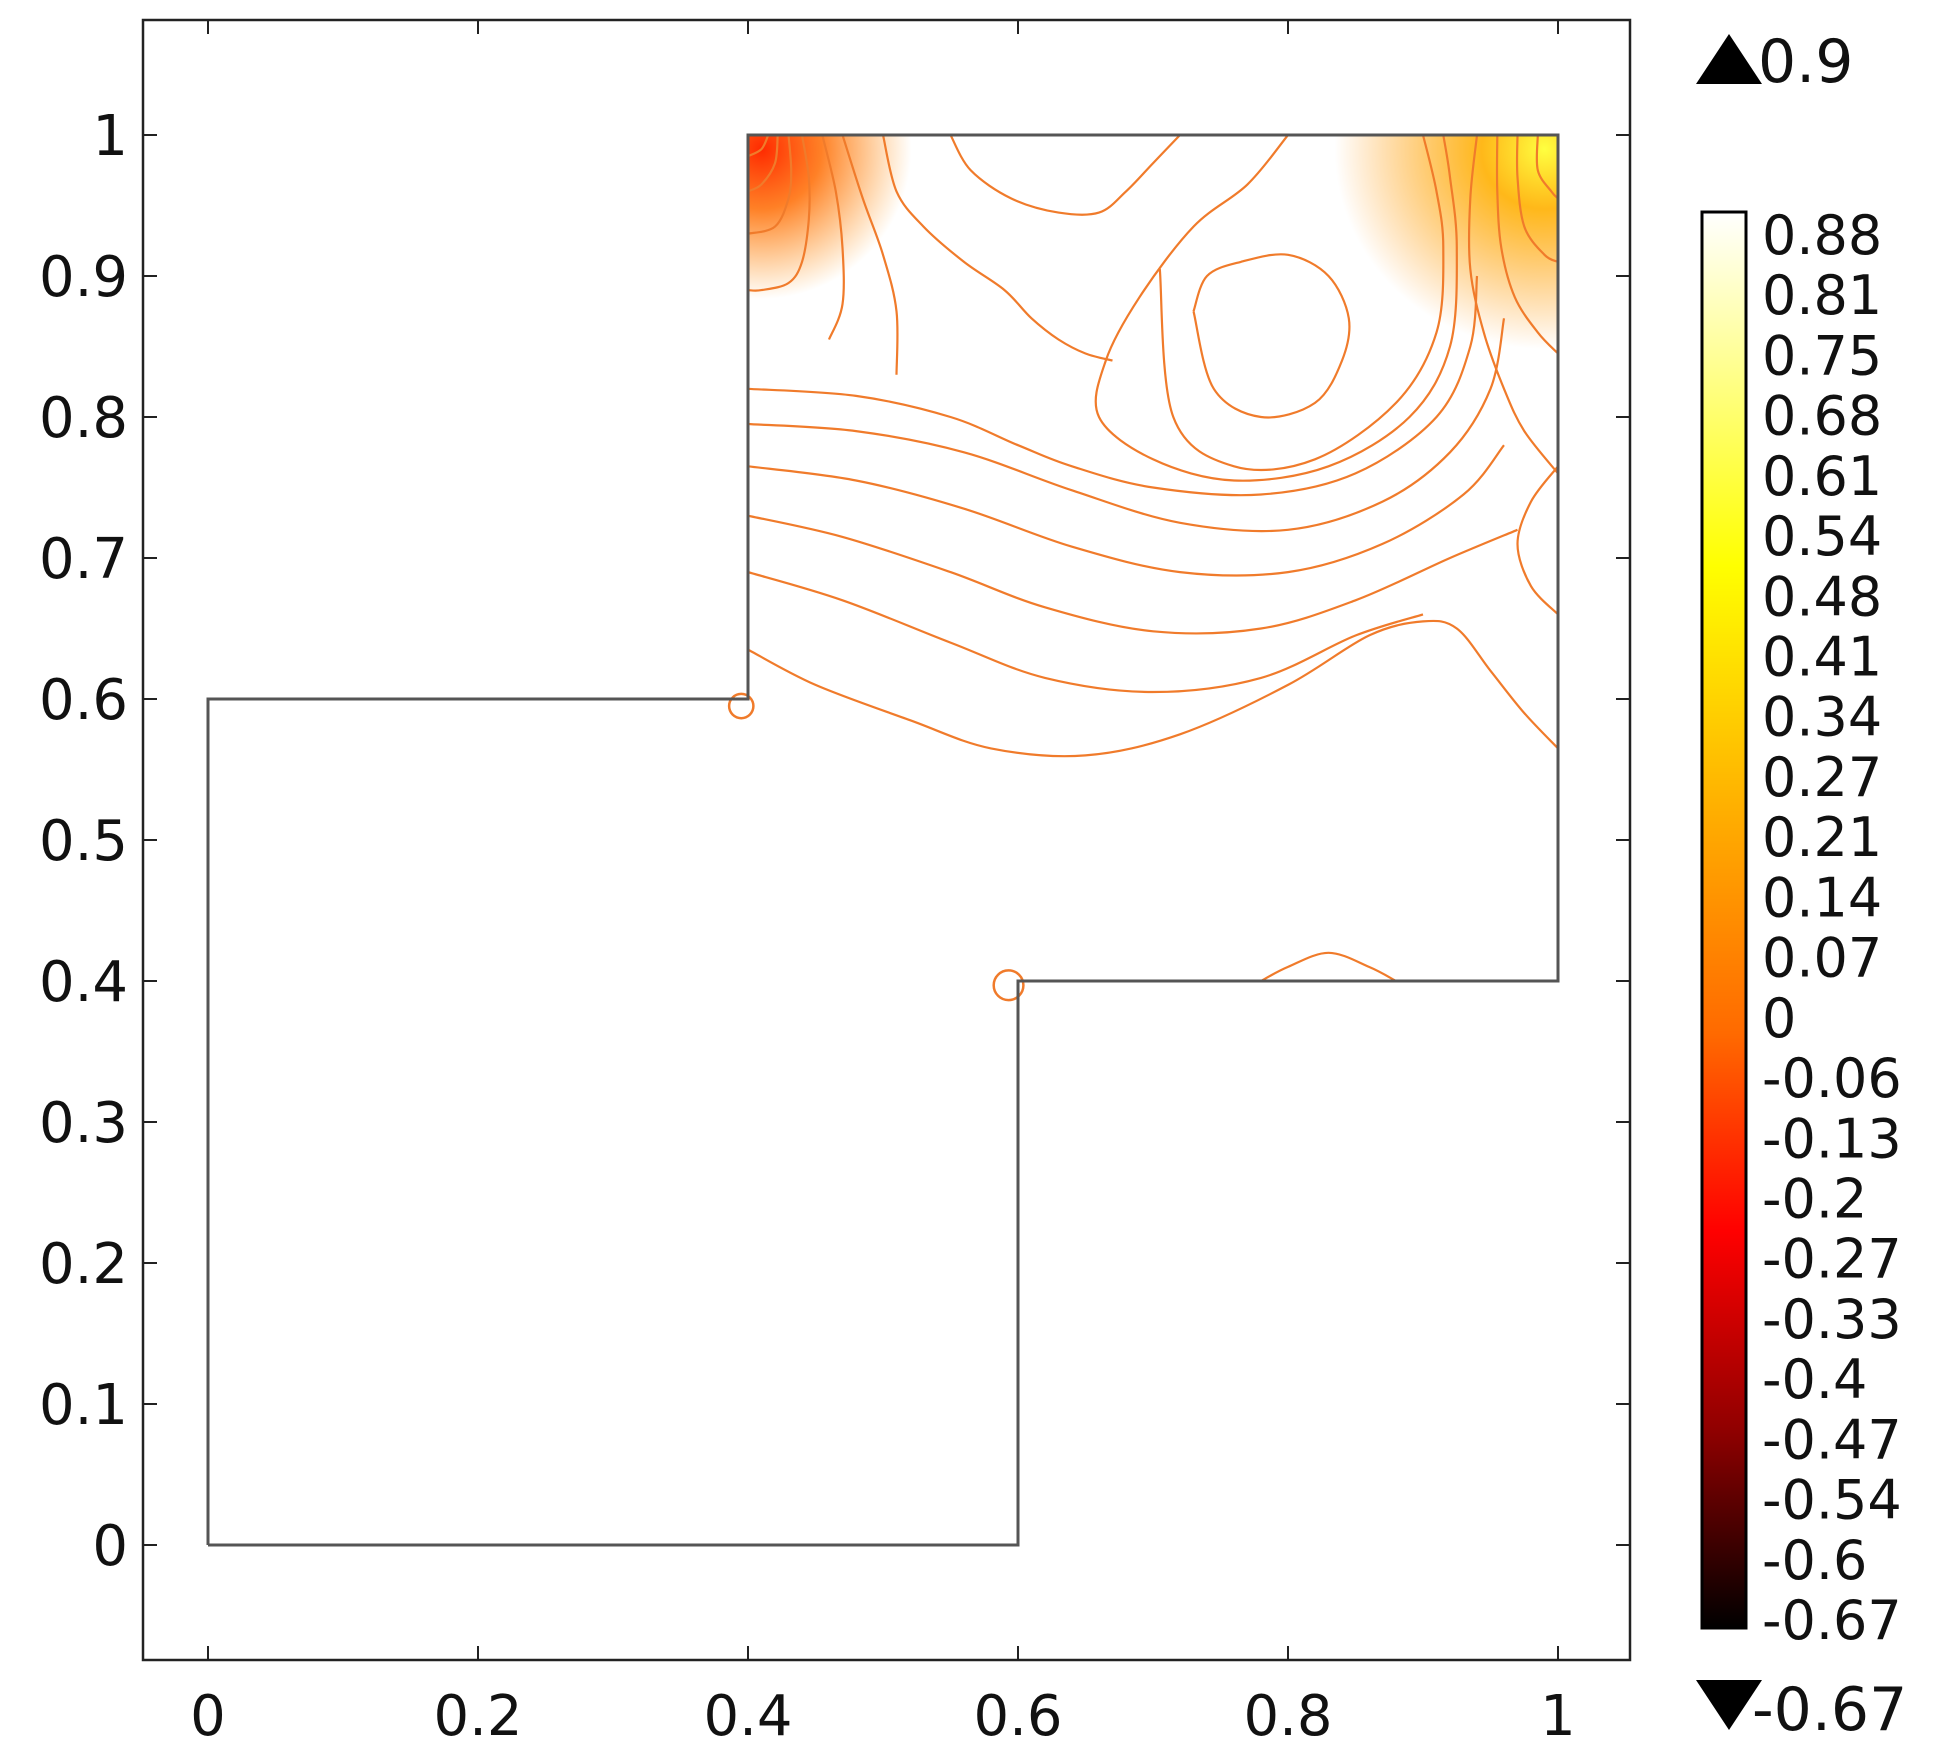 The width and height of the screenshot is (1951, 1750). What do you see at coordinates (1724, 920) in the screenshot?
I see `colorbar` at bounding box center [1724, 920].